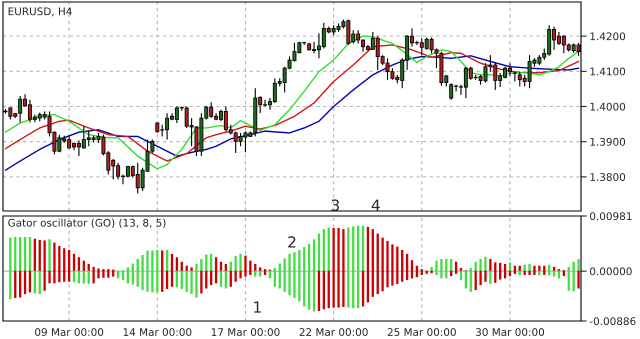 This screenshot has height=339, width=640. Describe the element at coordinates (335, 205) in the screenshot. I see `annotation: 3` at that location.